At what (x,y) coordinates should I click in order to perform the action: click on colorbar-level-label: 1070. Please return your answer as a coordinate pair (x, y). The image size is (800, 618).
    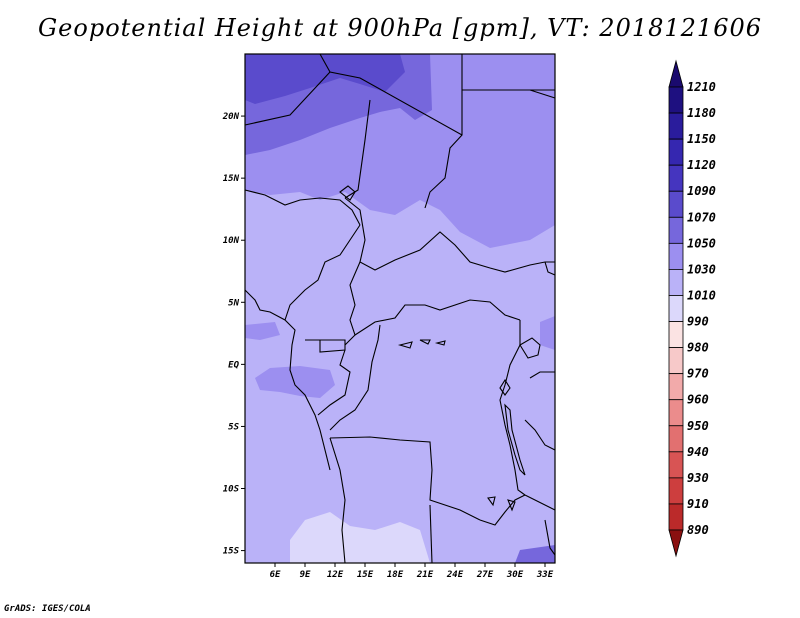
    Looking at the image, I should click on (701, 217).